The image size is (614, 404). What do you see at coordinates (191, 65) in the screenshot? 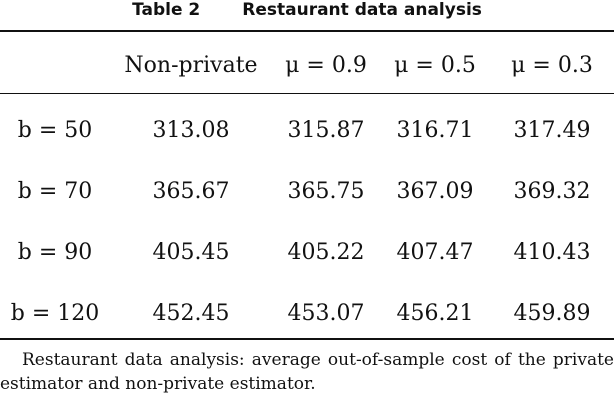
I see `header-cell-non-private: Non-private` at bounding box center [191, 65].